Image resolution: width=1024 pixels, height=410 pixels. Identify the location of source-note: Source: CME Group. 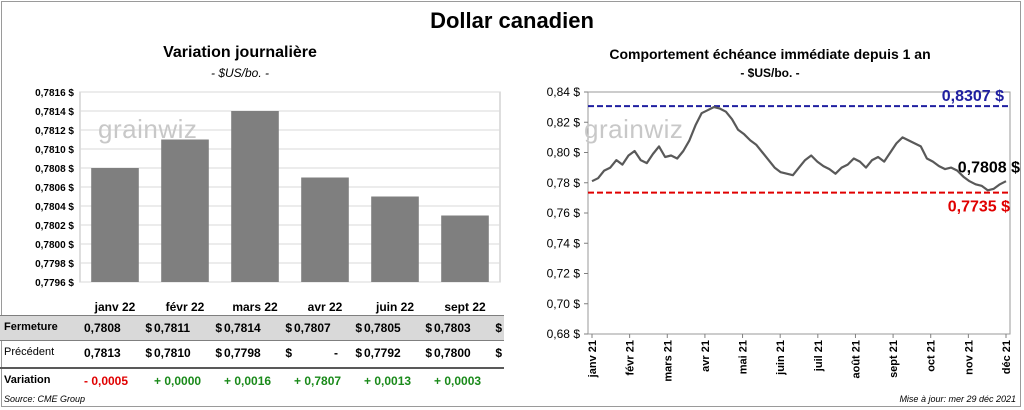
(45, 399).